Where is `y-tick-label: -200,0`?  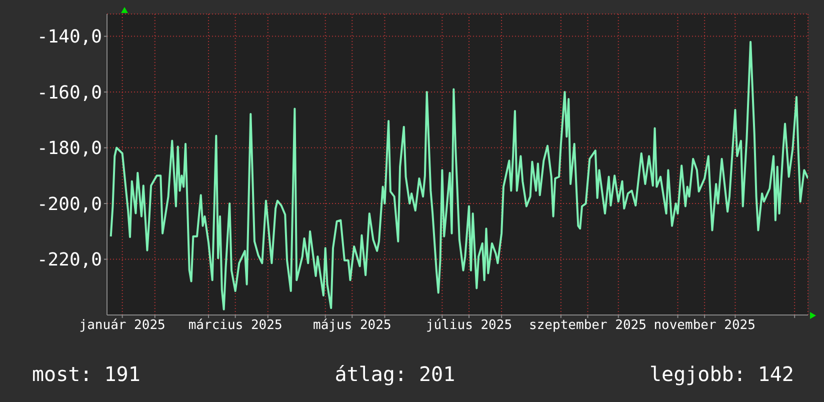 y-tick-label: -200,0 is located at coordinates (69, 204).